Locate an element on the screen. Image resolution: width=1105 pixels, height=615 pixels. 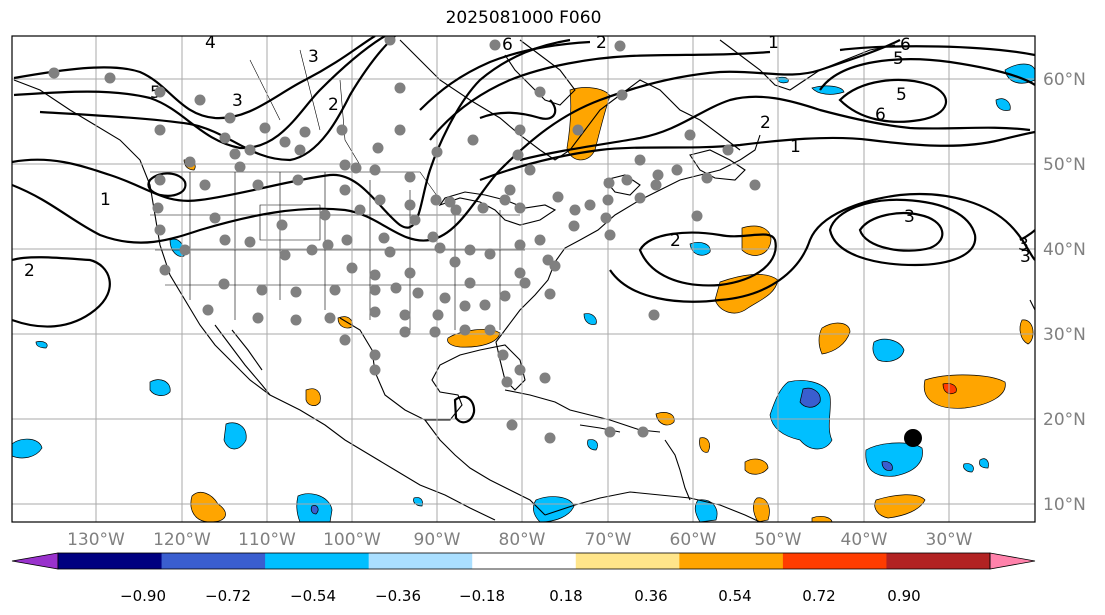
contour-label: 4 is located at coordinates (210, 43).